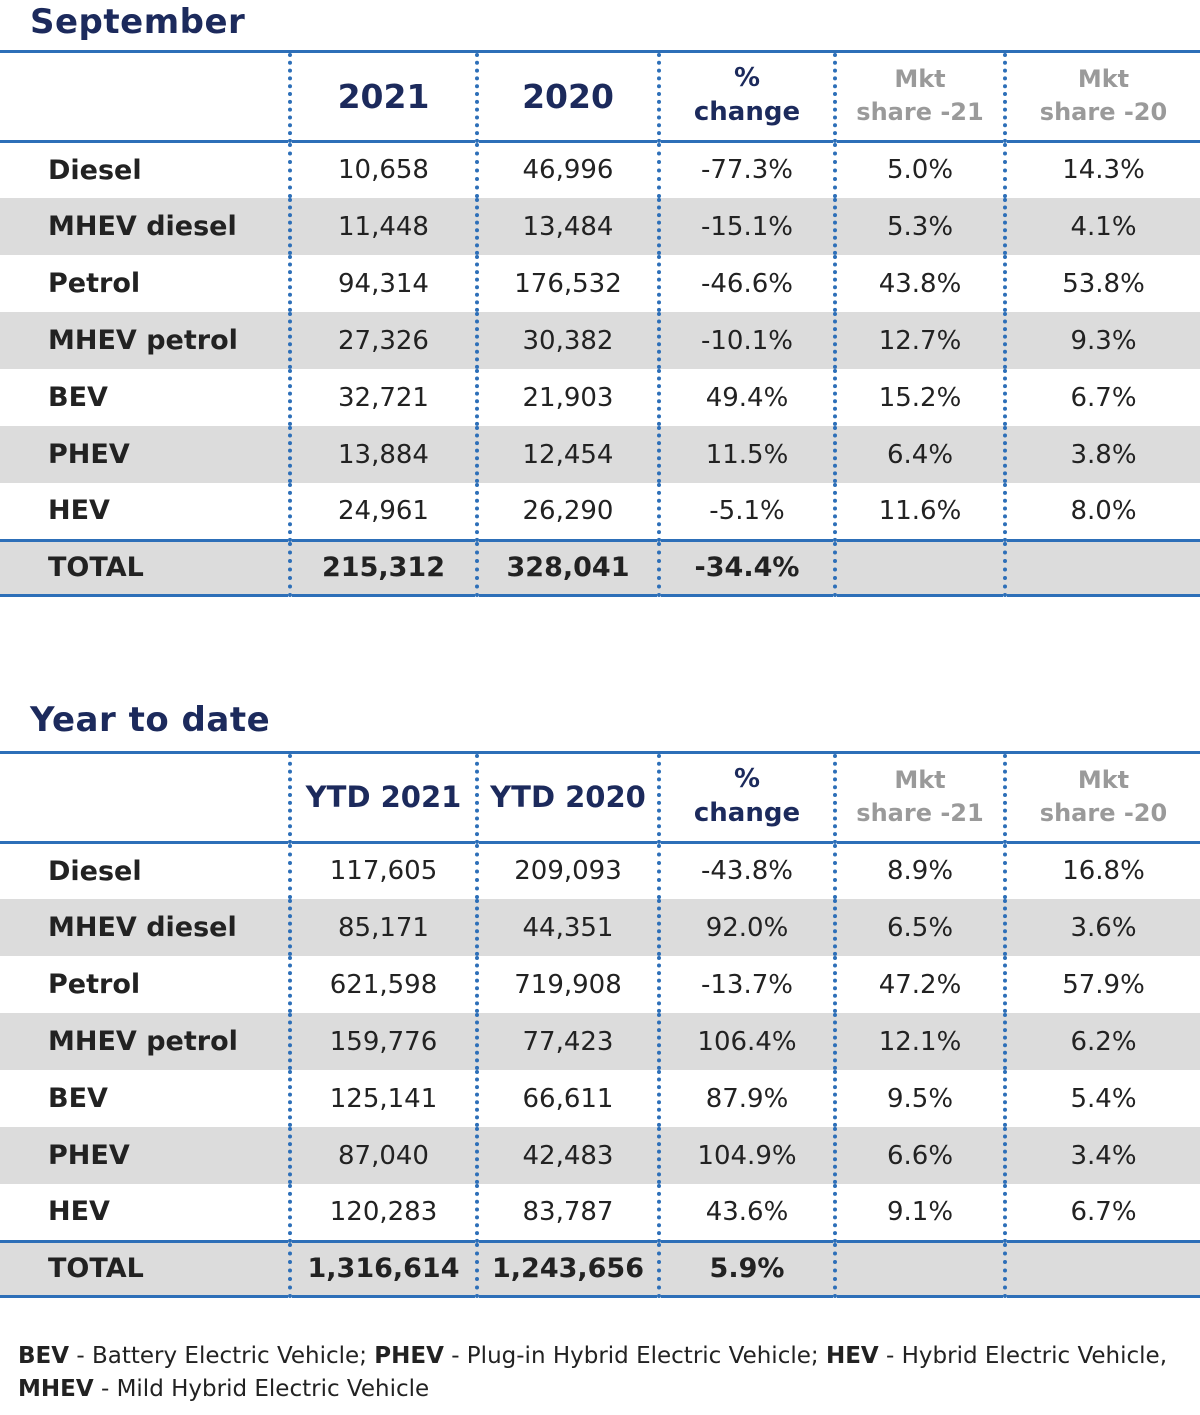 The width and height of the screenshot is (1200, 1415). What do you see at coordinates (382, 340) in the screenshot?
I see `cell-v2021: 27,326` at bounding box center [382, 340].